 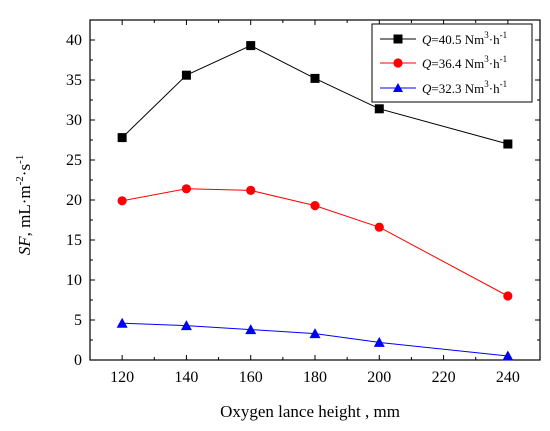 What do you see at coordinates (315, 377) in the screenshot?
I see `x-tick-label: 180` at bounding box center [315, 377].